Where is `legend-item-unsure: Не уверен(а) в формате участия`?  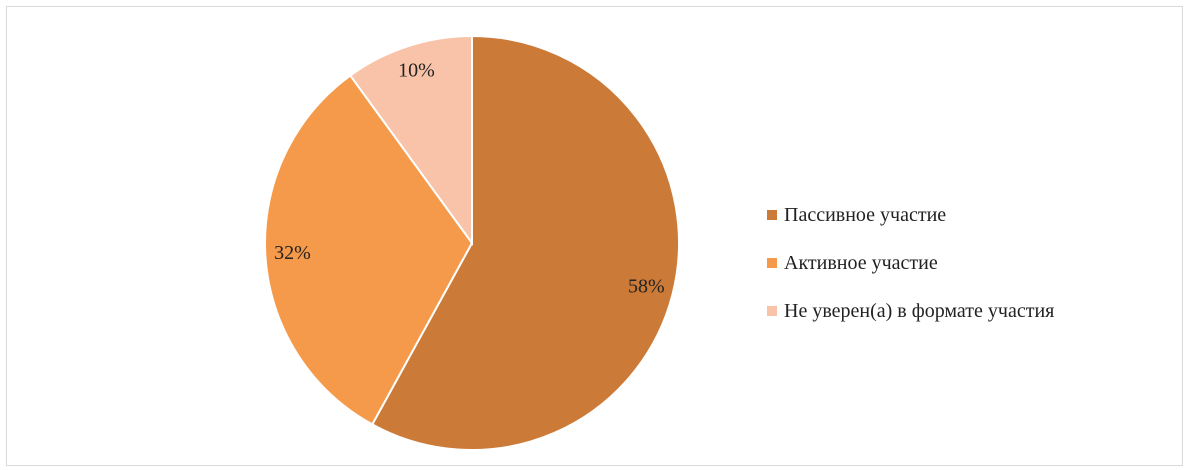
legend-item-unsure: Не уверен(а) в формате участия is located at coordinates (910, 311).